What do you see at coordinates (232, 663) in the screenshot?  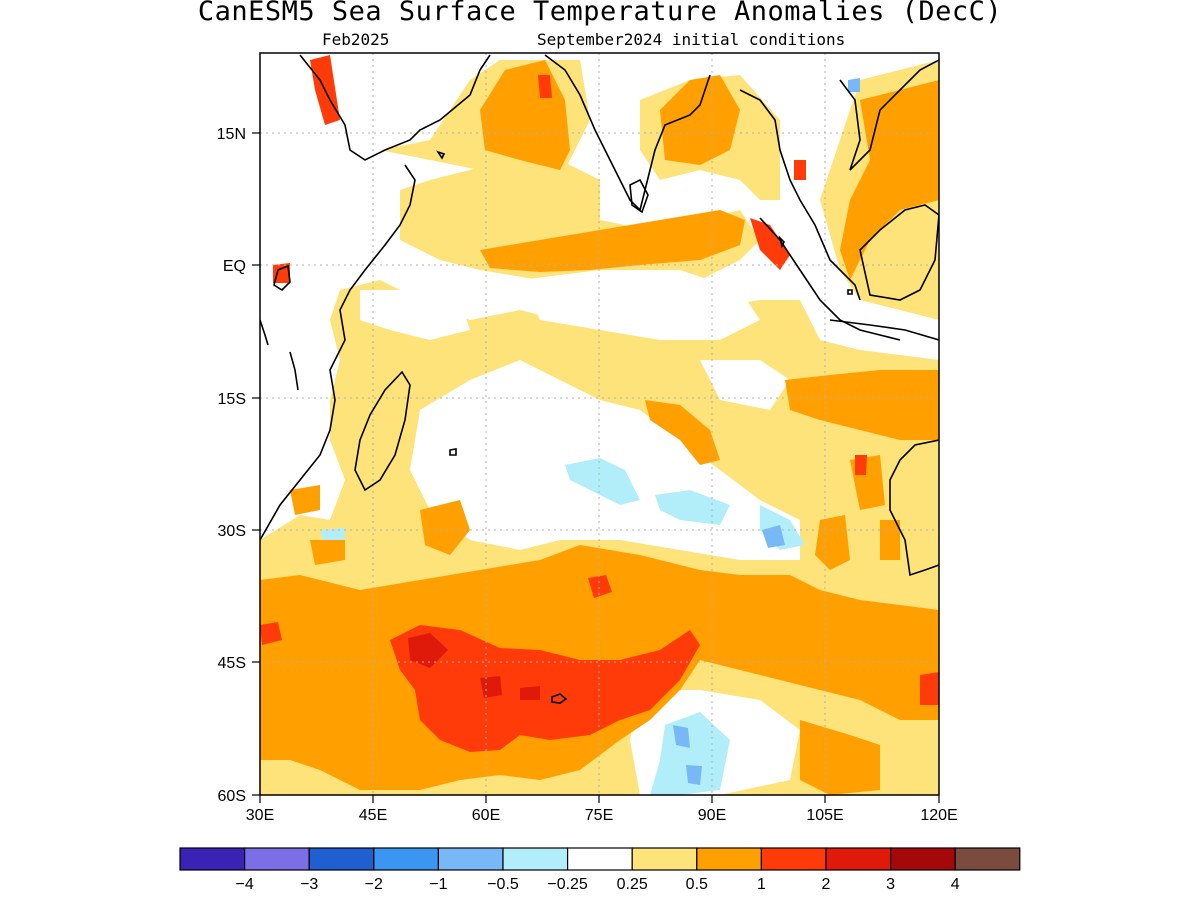 I see `lat-tick-45s: 45S` at bounding box center [232, 663].